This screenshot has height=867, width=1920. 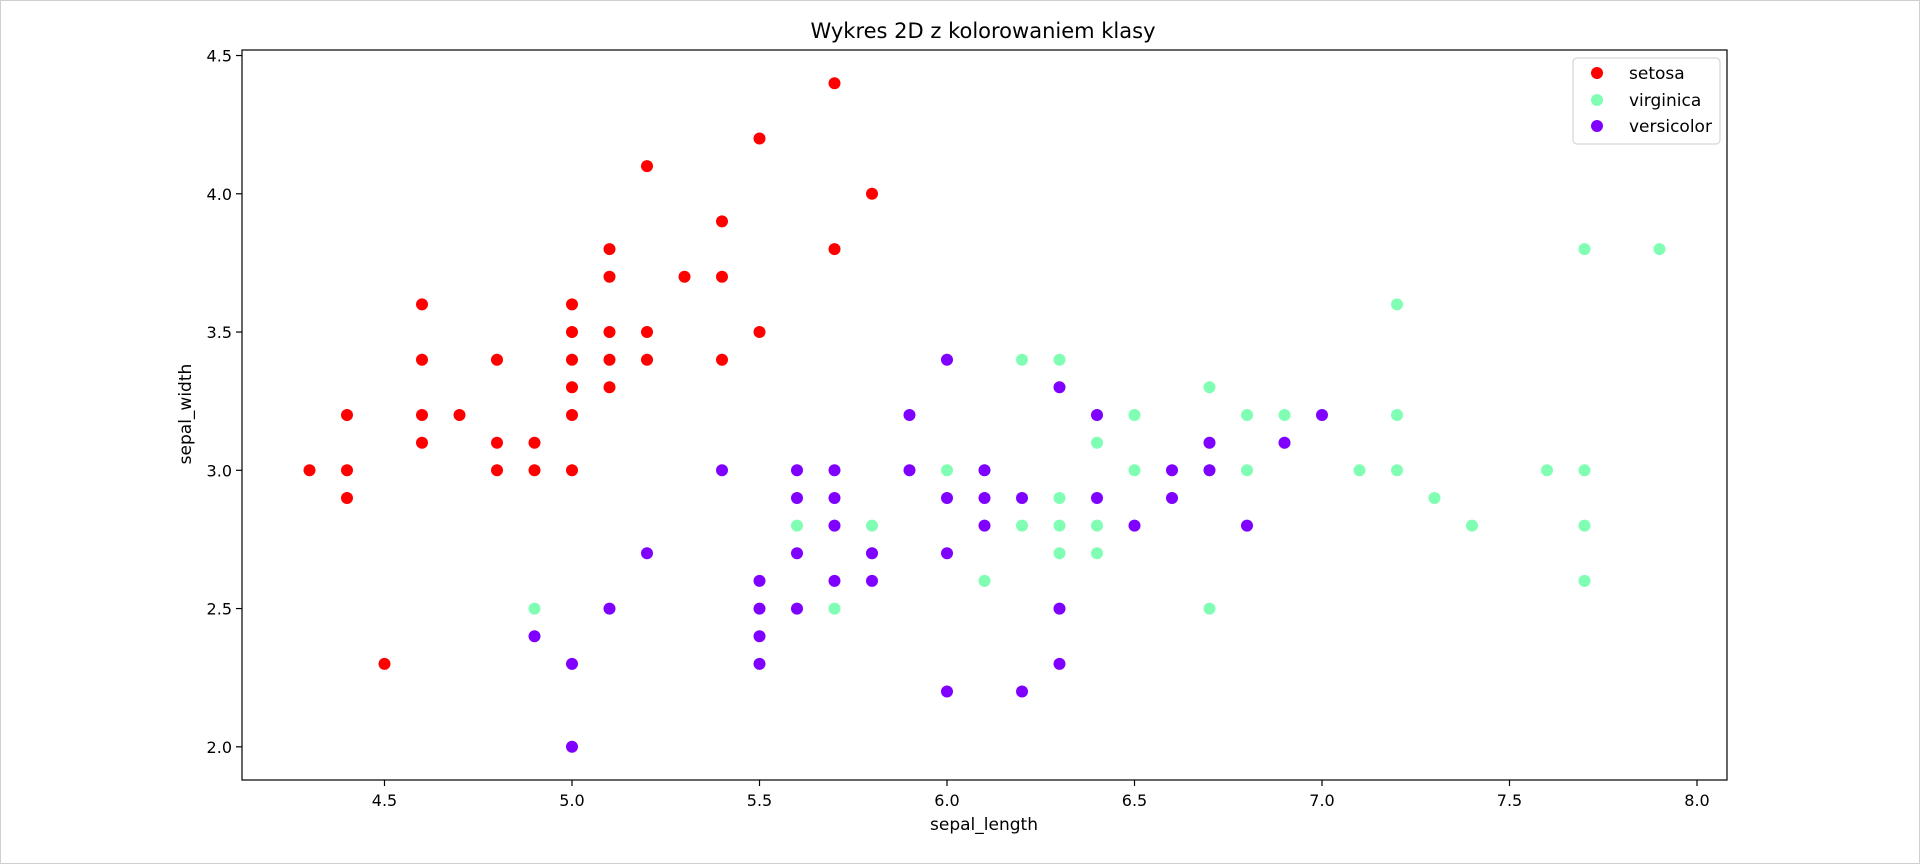 What do you see at coordinates (571, 800) in the screenshot?
I see `x-tick-label: 5.0` at bounding box center [571, 800].